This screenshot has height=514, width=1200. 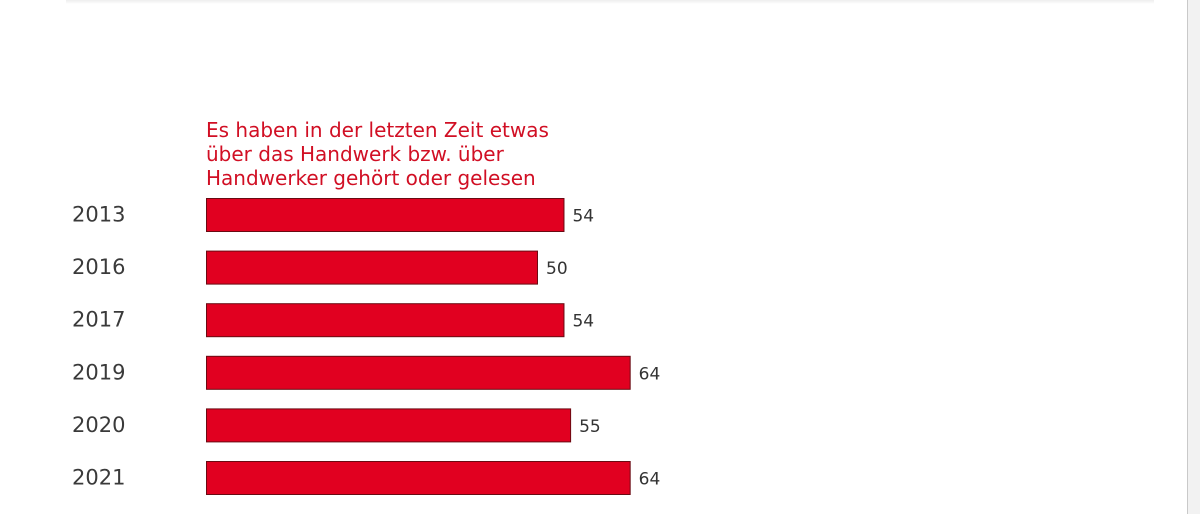 I want to click on bar-2017, so click(x=385, y=320).